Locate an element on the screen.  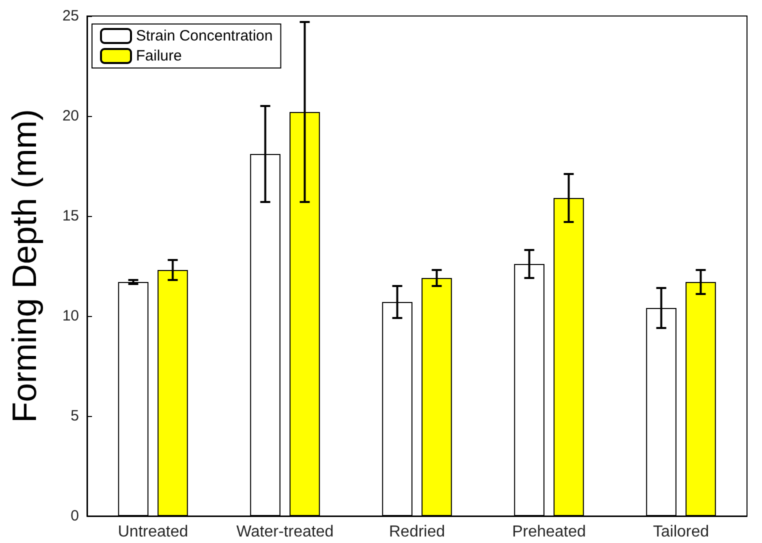
y-tick-label: 10 is located at coordinates (70, 316).